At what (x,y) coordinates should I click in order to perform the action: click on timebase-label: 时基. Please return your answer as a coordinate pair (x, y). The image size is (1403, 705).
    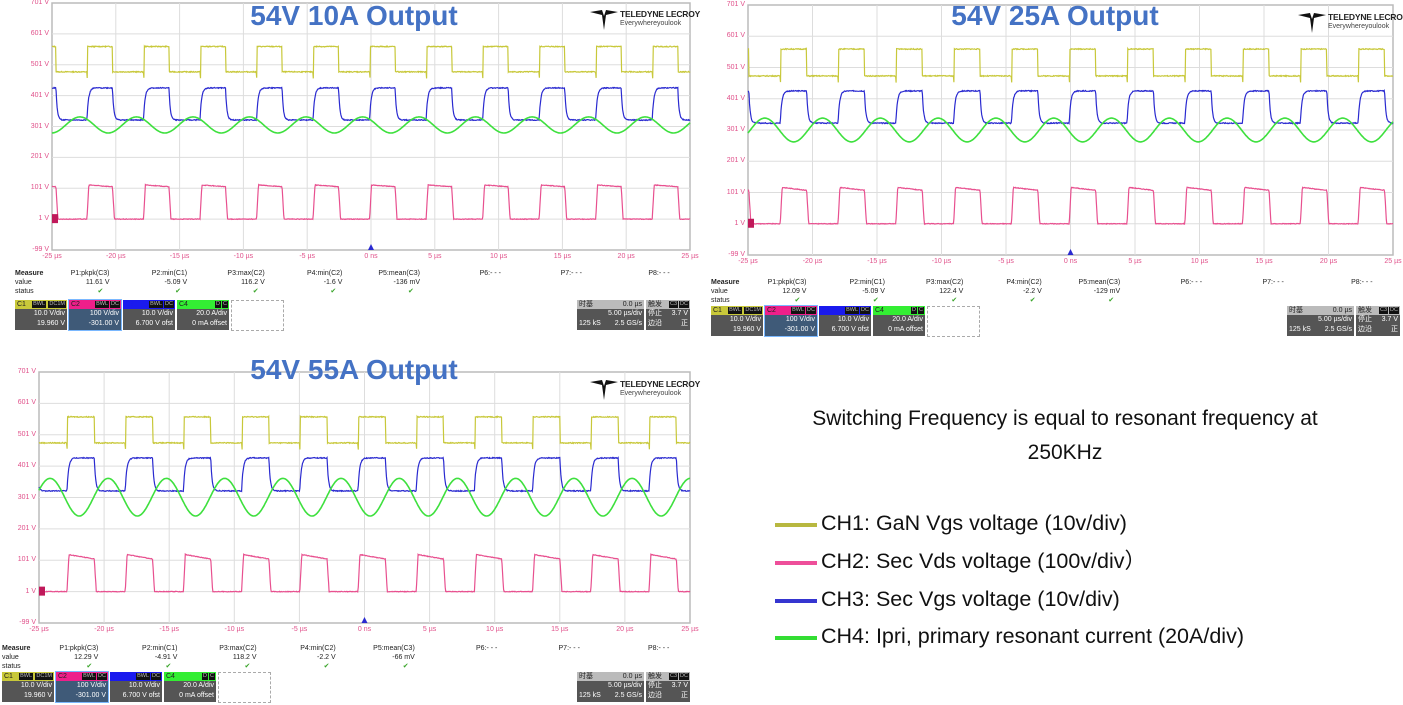
    Looking at the image, I should click on (586, 676).